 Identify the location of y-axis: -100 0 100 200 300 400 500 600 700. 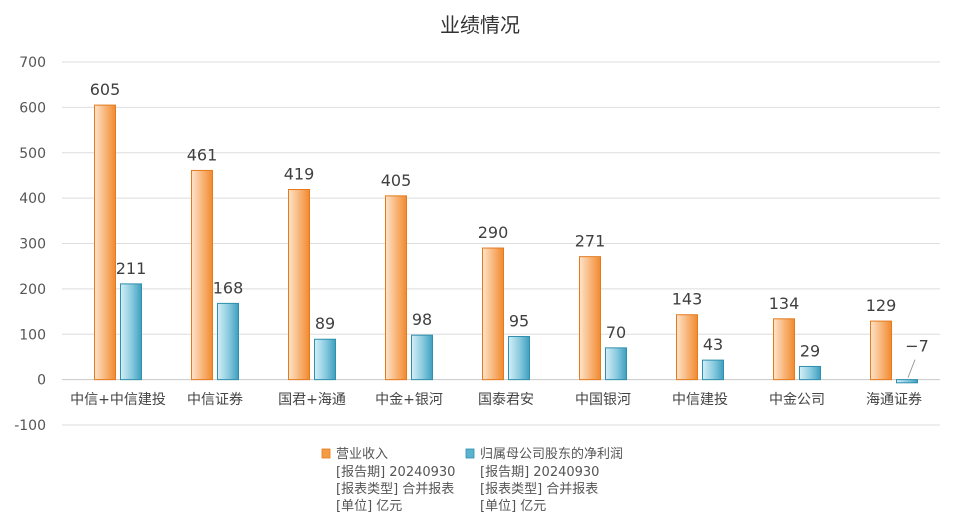
(30, 244).